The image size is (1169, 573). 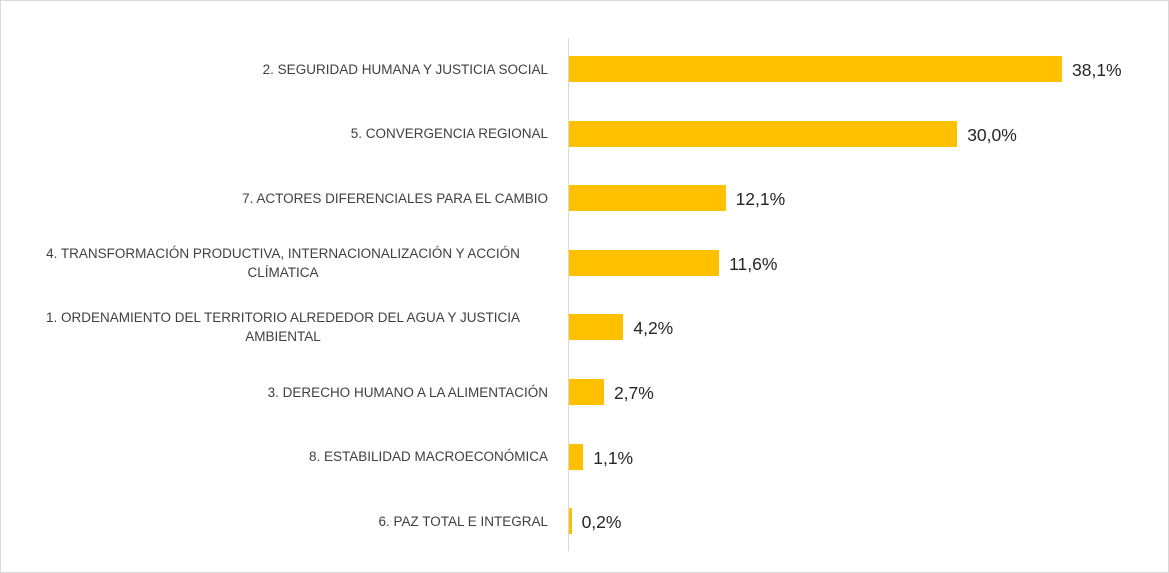 I want to click on category-label: 5. CONVERGENCIA REGIONAL, so click(x=449, y=134).